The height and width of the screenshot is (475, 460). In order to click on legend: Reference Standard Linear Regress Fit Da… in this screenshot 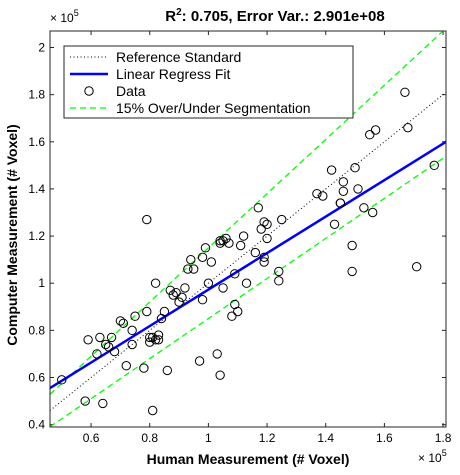, I will do `click(208, 82)`.